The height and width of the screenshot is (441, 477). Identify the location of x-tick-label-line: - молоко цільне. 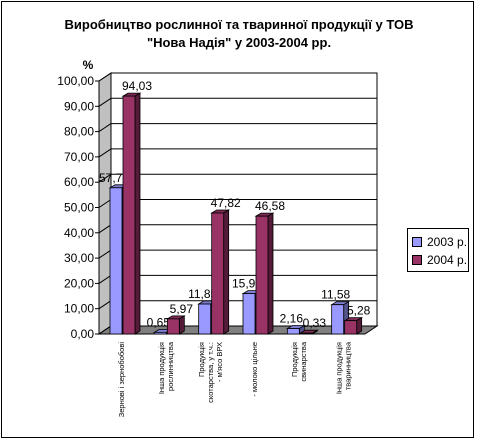
(254, 369).